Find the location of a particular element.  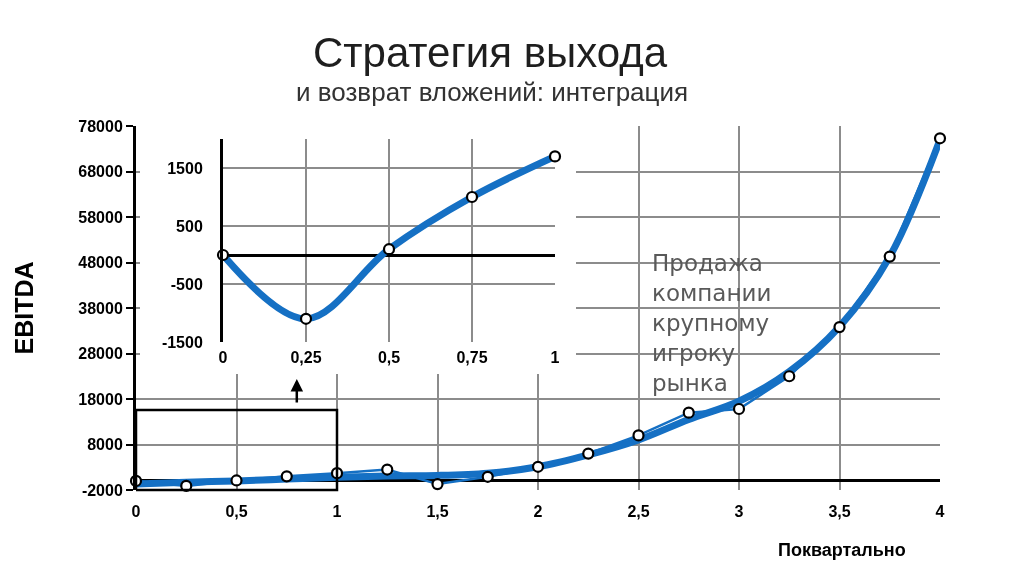

y-tick-label: 500 is located at coordinates (189, 226).